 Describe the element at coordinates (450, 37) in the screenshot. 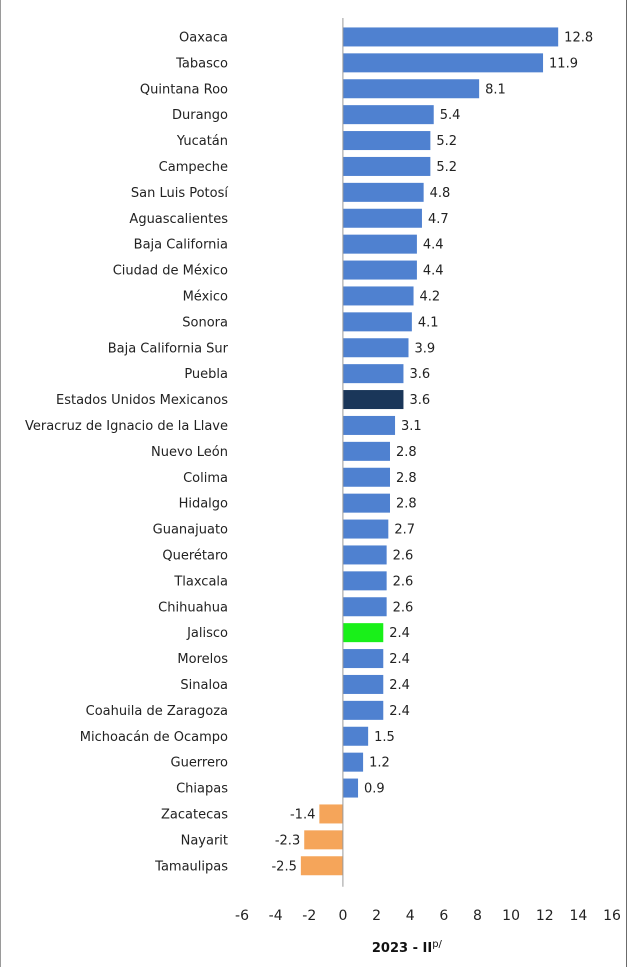

I see `bar-oaxaca` at that location.